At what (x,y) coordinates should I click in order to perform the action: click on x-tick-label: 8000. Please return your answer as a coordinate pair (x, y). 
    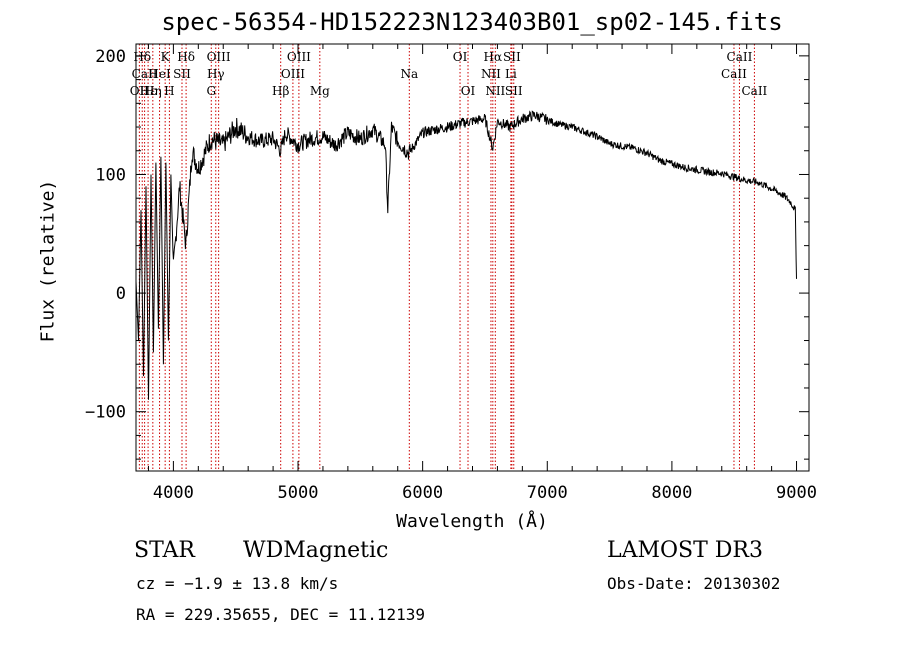
    Looking at the image, I should click on (671, 493).